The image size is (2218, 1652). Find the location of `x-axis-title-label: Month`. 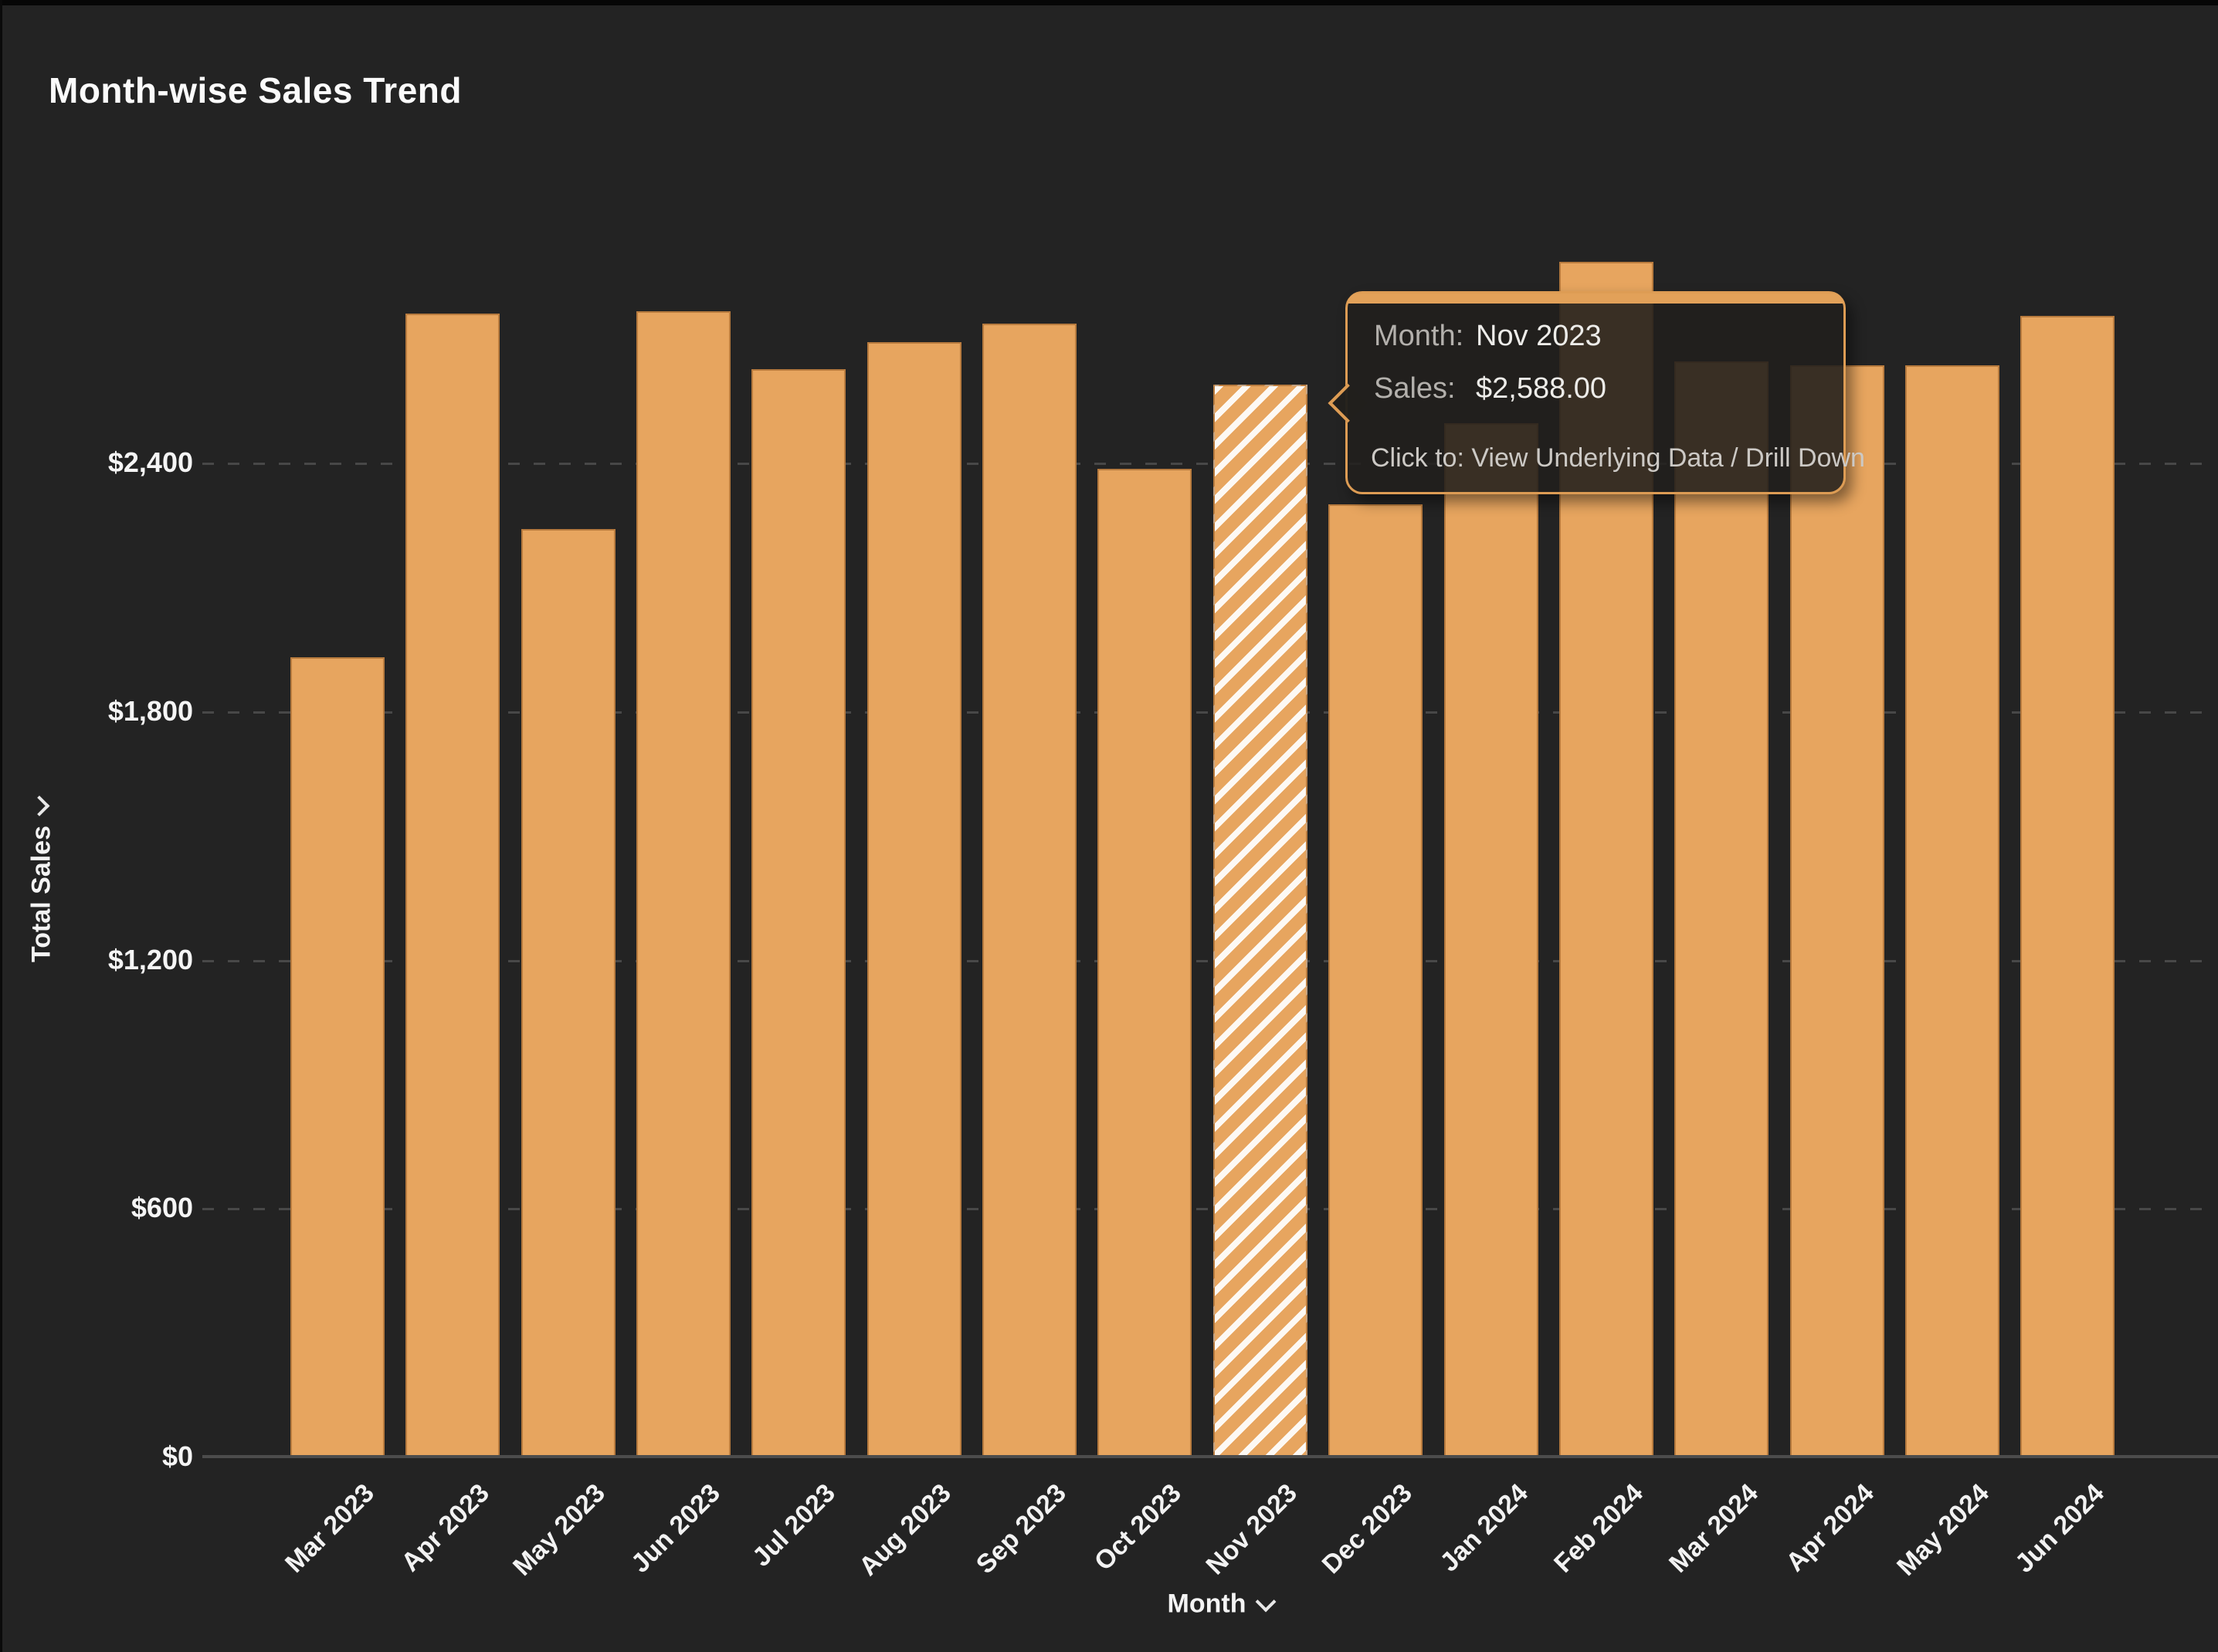

x-axis-title-label: Month is located at coordinates (1206, 1604).